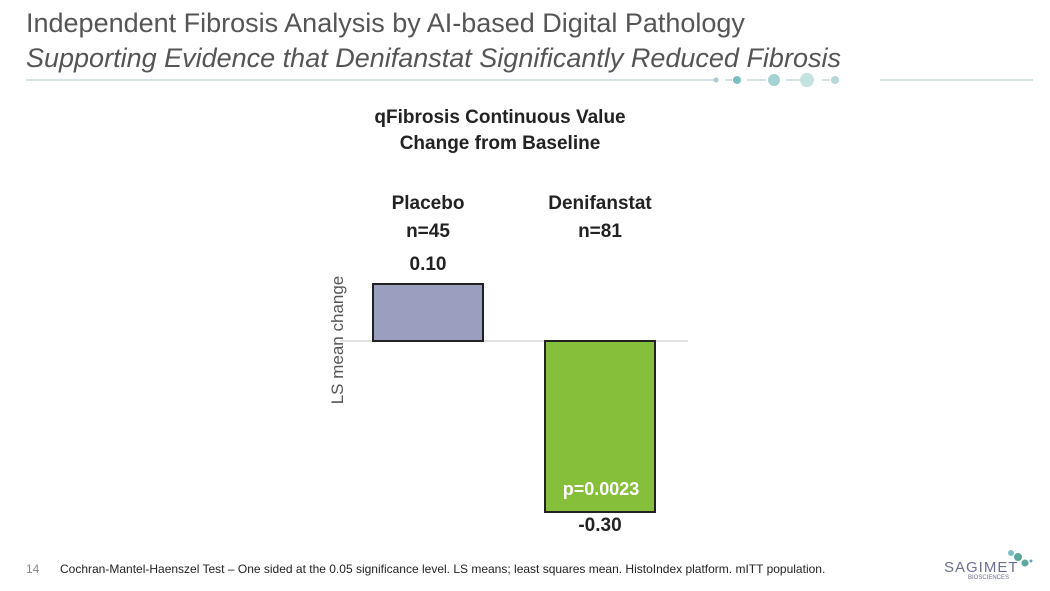  Describe the element at coordinates (988, 577) in the screenshot. I see `svg-text: BIOSCIENCES` at that location.